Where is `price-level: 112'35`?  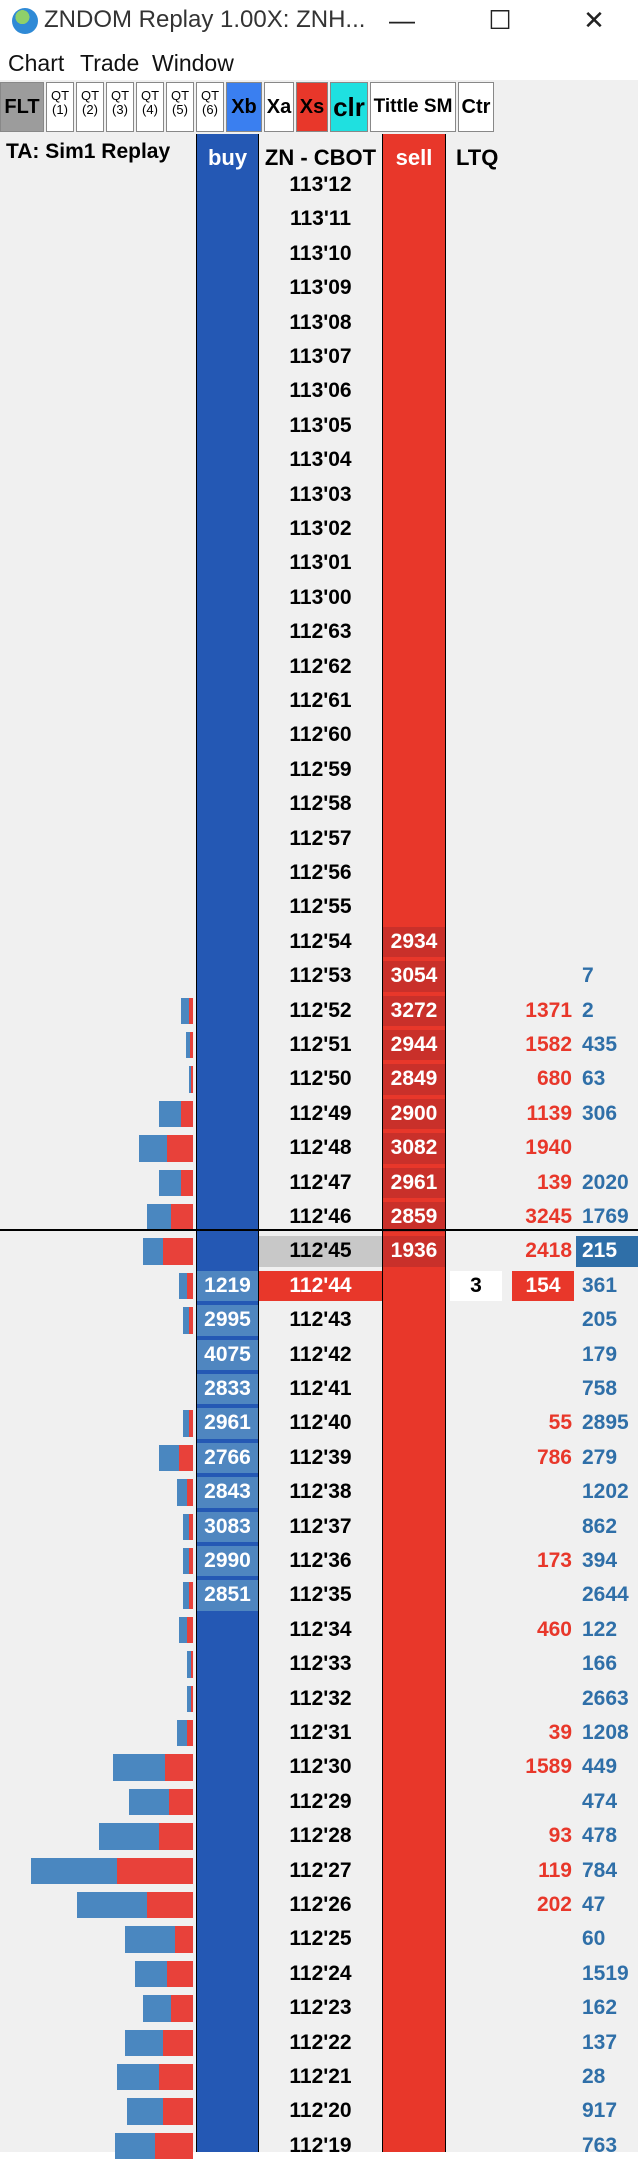
price-level: 112'35 is located at coordinates (320, 1595).